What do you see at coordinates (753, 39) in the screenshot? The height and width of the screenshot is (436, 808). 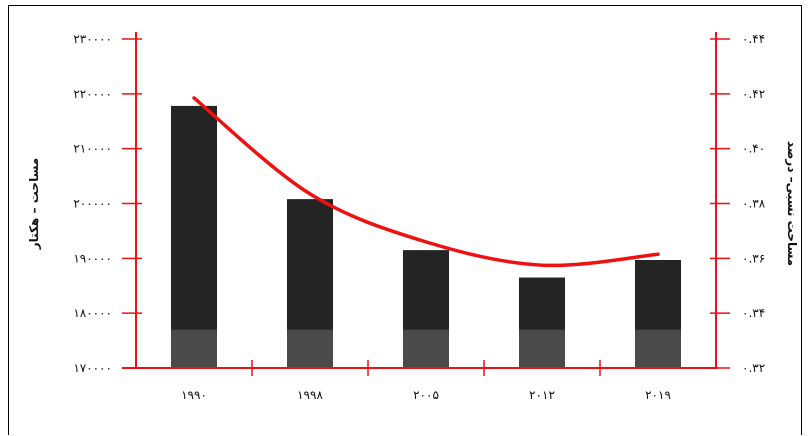 I see `right-y-tick-label: ۰.۴۴` at bounding box center [753, 39].